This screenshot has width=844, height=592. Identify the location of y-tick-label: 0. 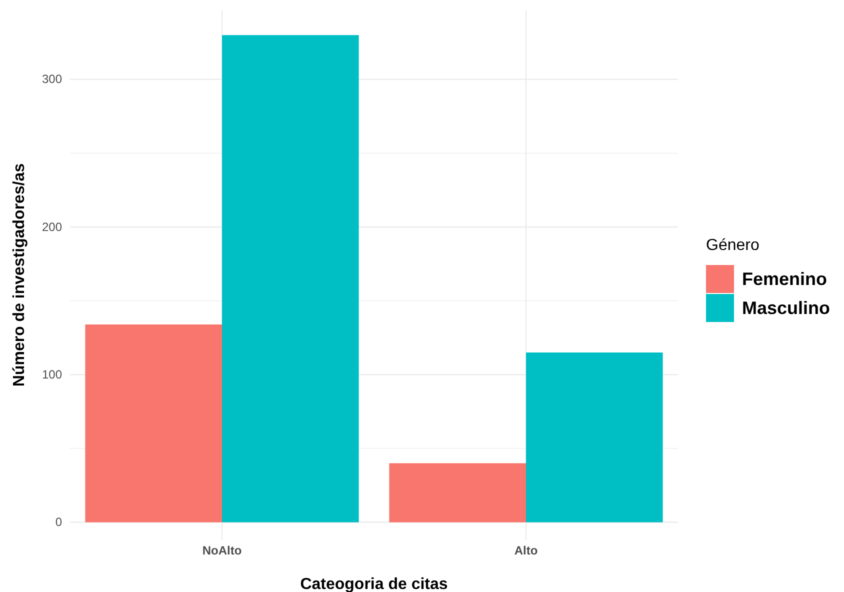
(58, 522).